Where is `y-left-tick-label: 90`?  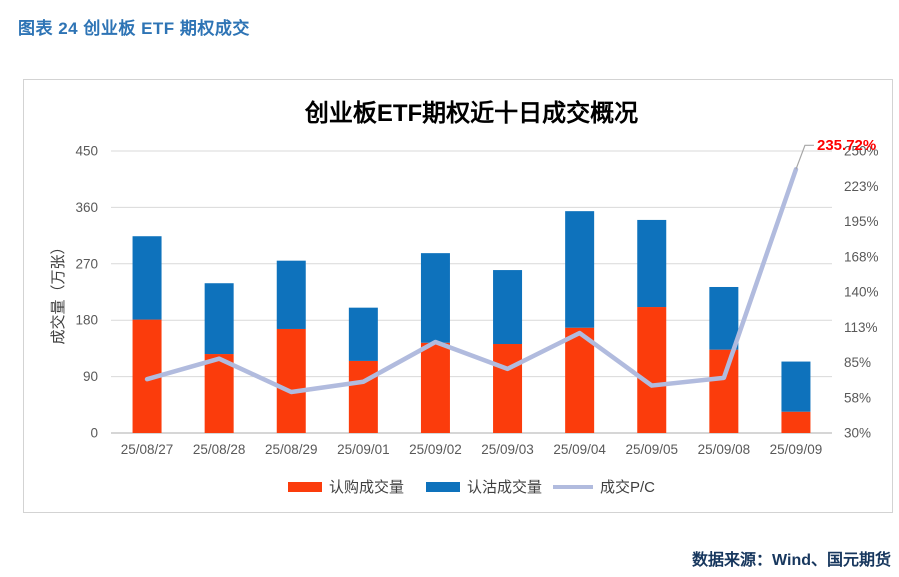
y-left-tick-label: 90 is located at coordinates (90, 376).